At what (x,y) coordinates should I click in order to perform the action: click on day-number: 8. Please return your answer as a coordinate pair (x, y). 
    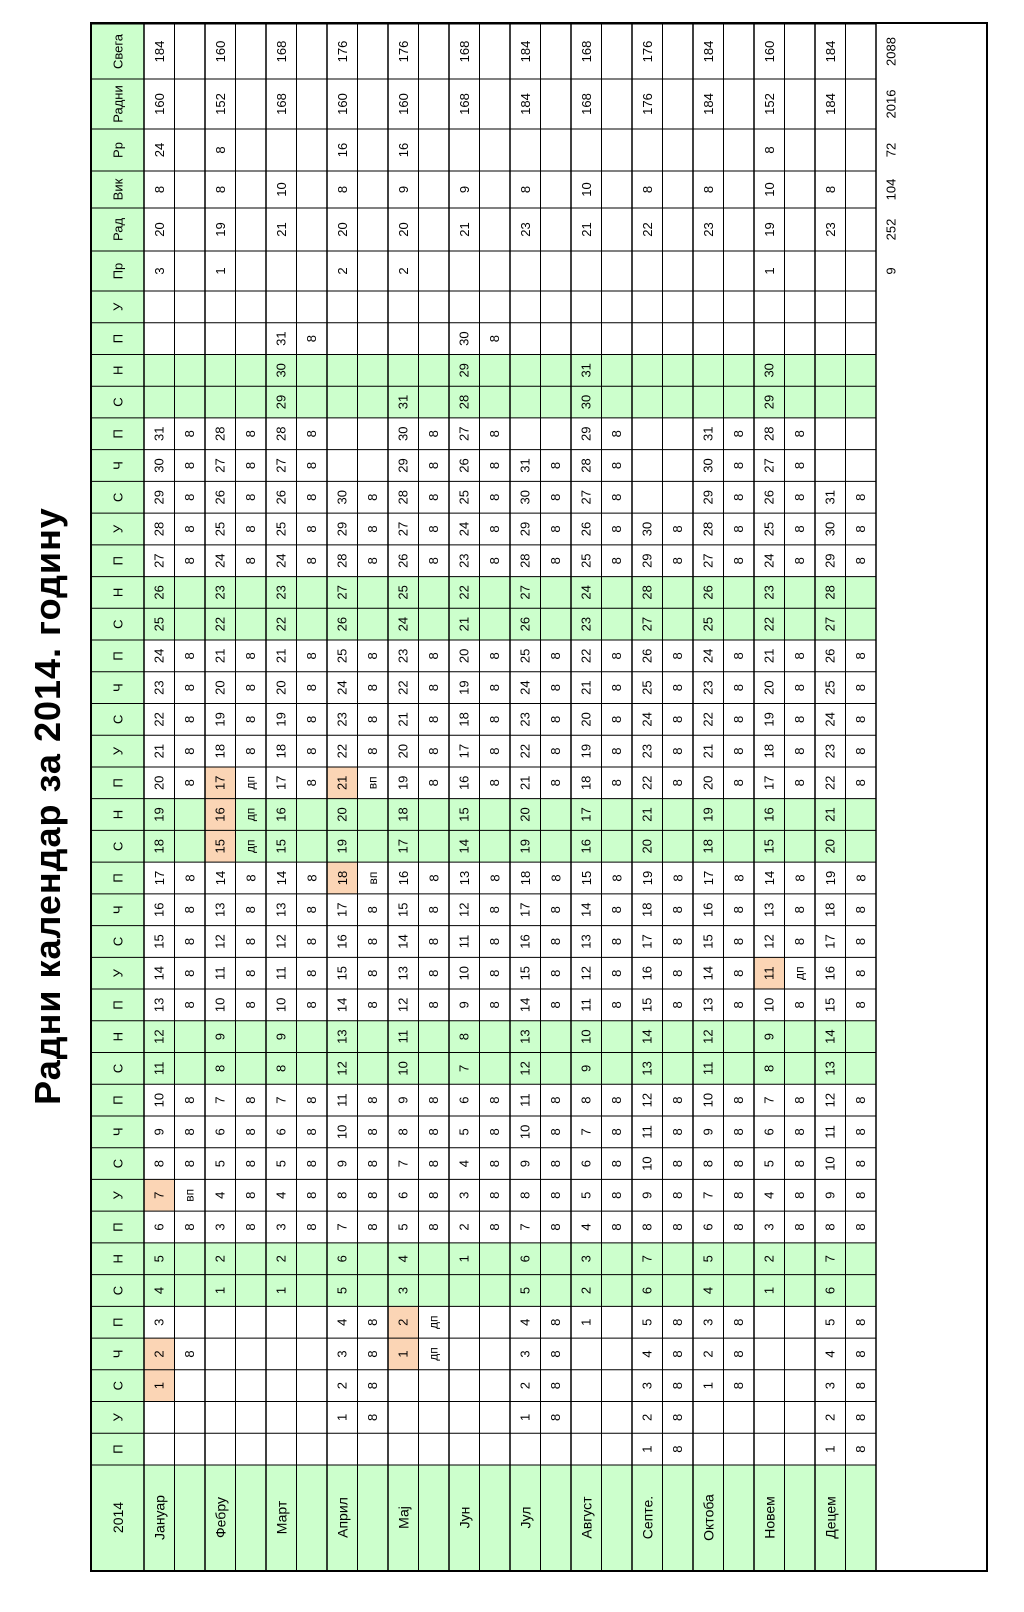
    Looking at the image, I should click on (342, 1195).